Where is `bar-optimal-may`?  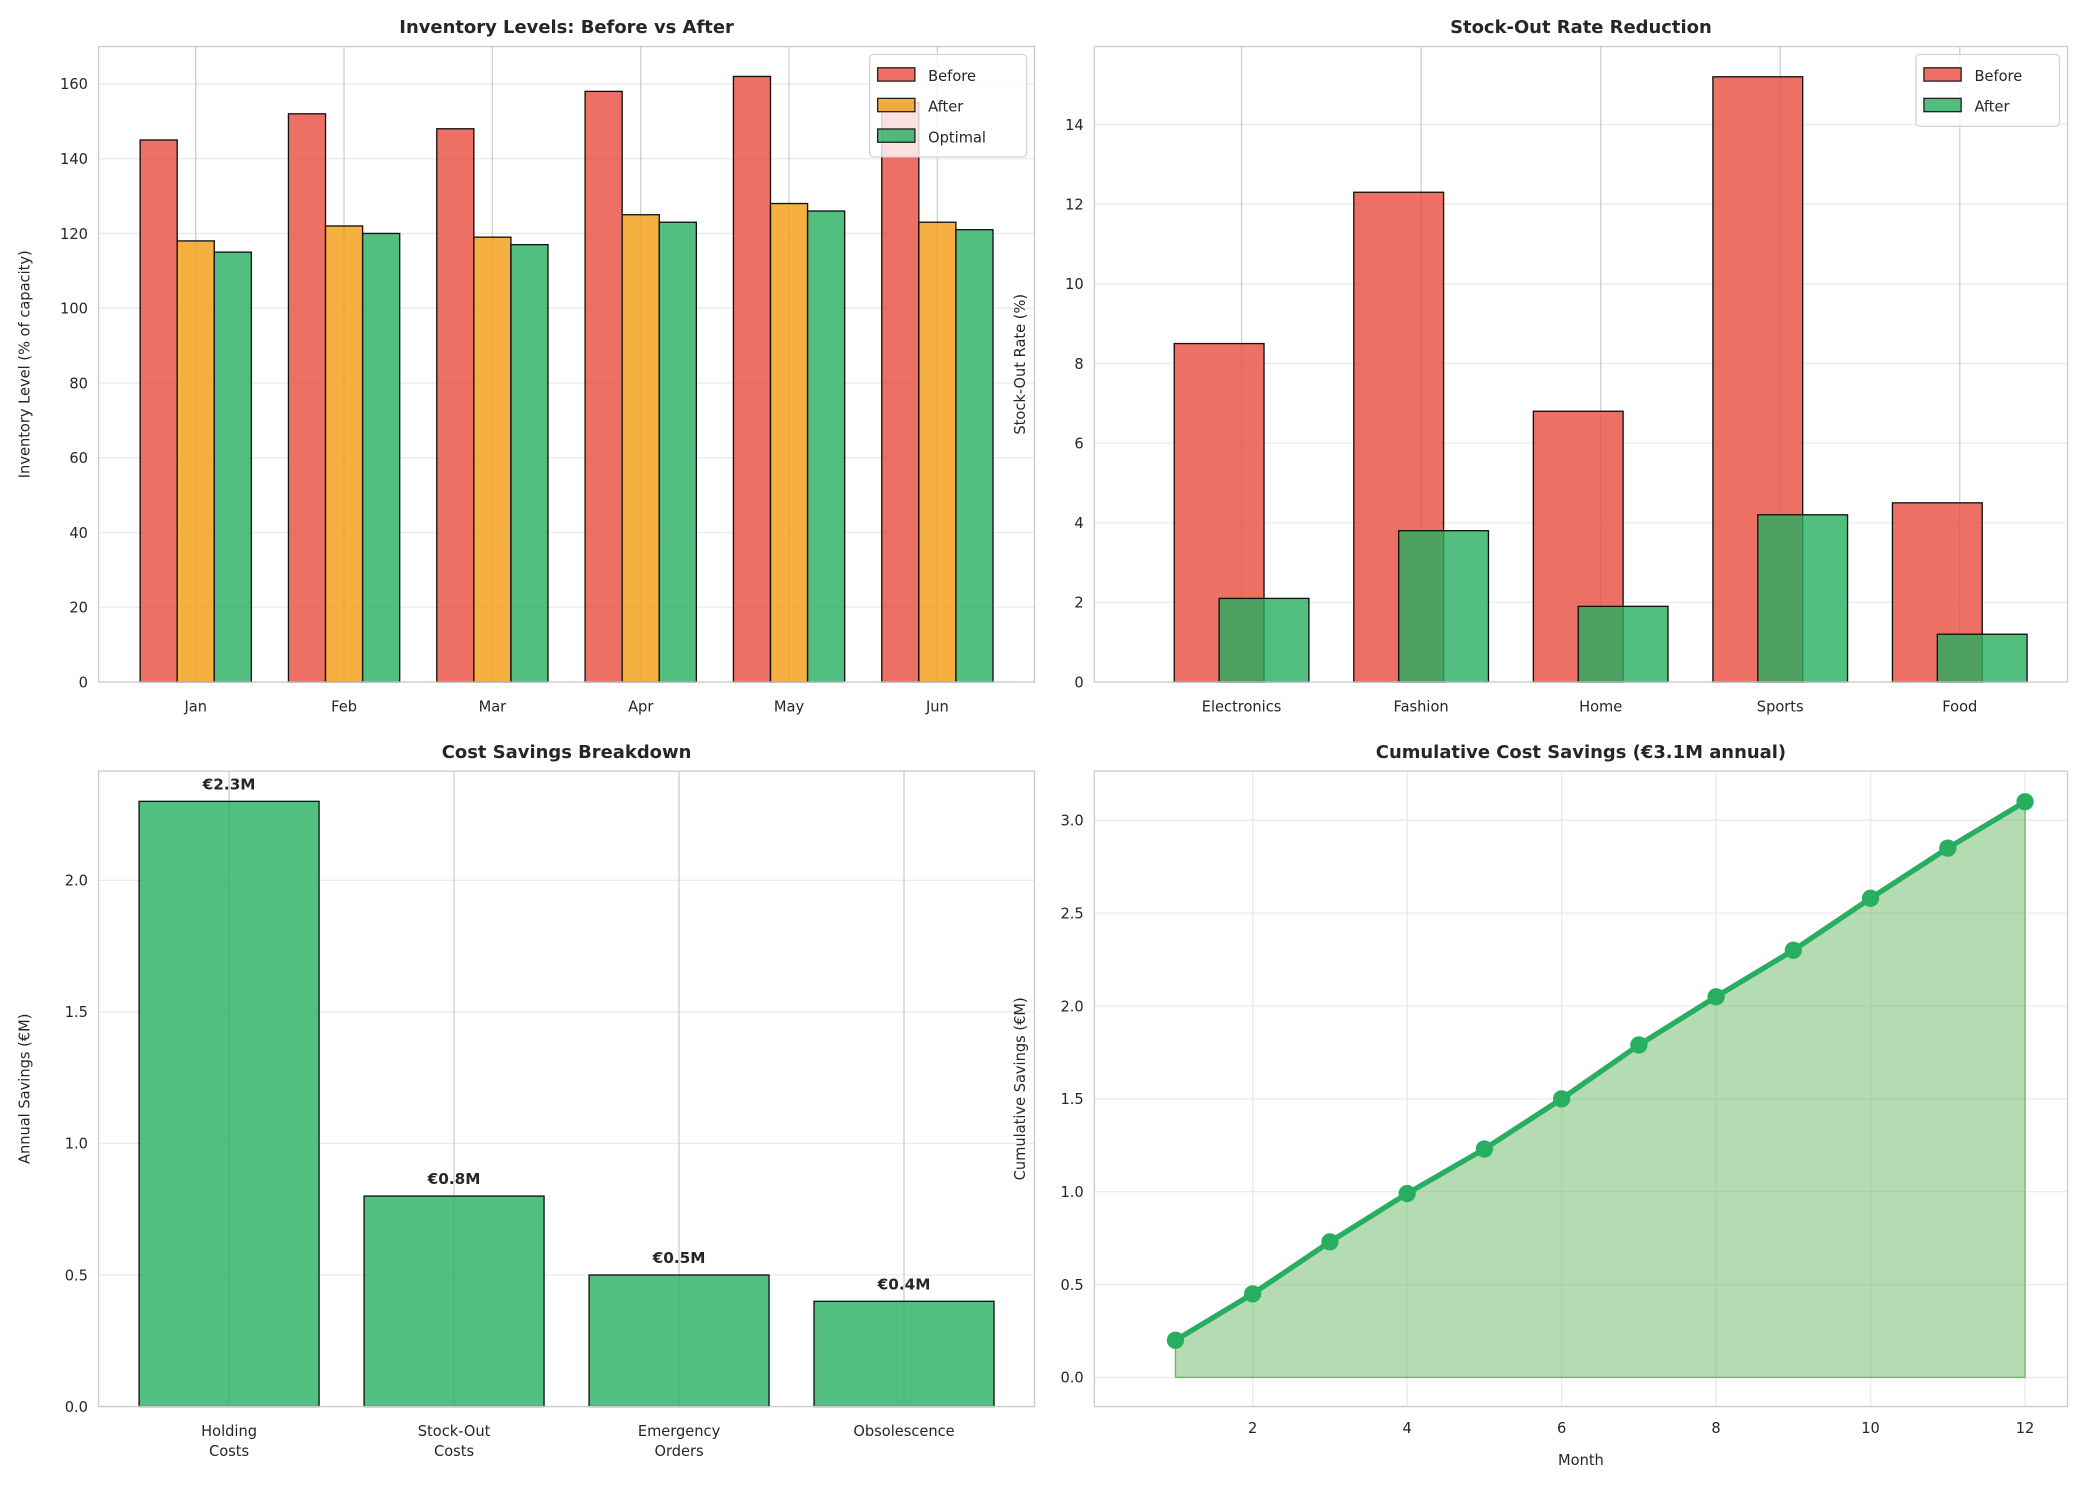 bar-optimal-may is located at coordinates (826, 446).